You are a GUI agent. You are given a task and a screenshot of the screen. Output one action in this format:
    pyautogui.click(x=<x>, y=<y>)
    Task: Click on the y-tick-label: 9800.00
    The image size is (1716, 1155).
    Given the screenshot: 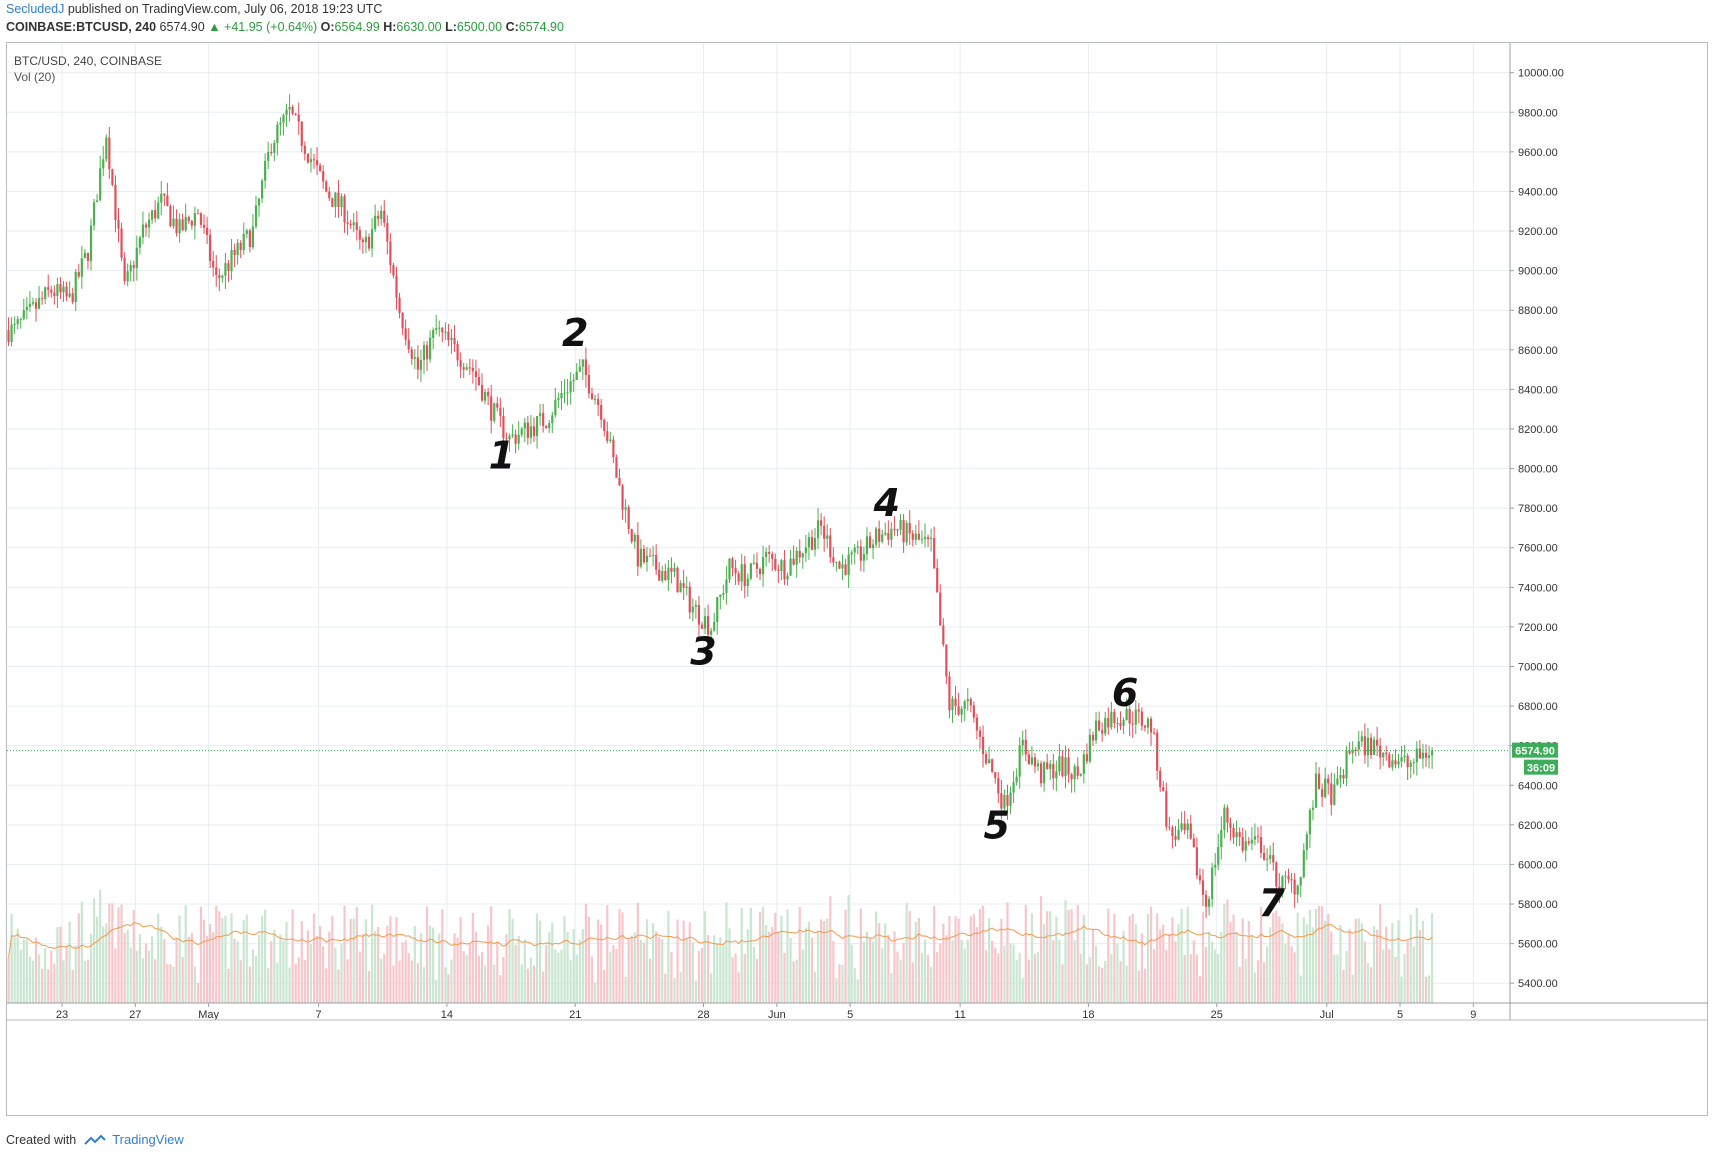 What is the action you would take?
    pyautogui.click(x=1538, y=113)
    